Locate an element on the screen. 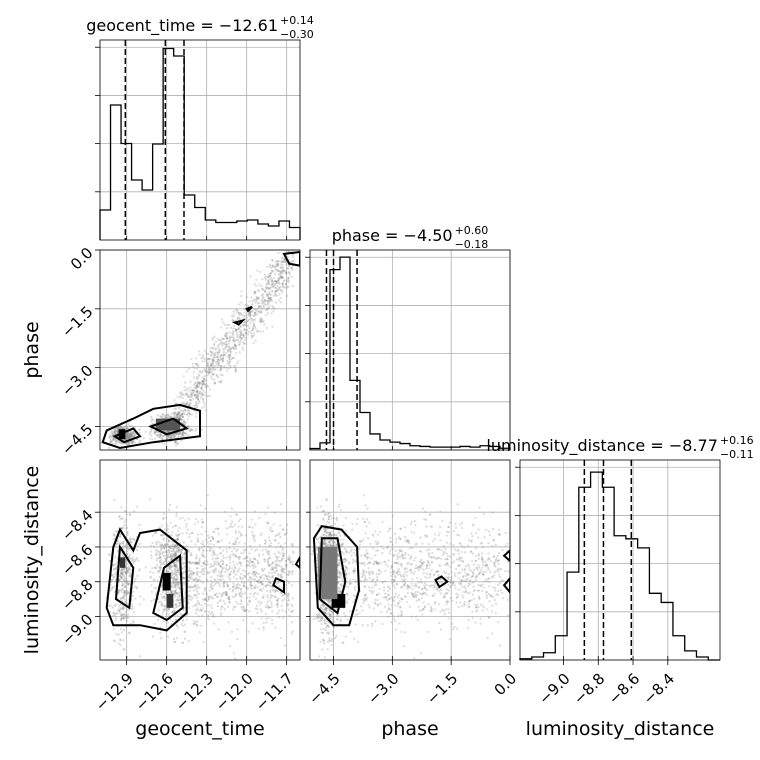 The image size is (760, 760). panel-frame is located at coordinates (200, 350).